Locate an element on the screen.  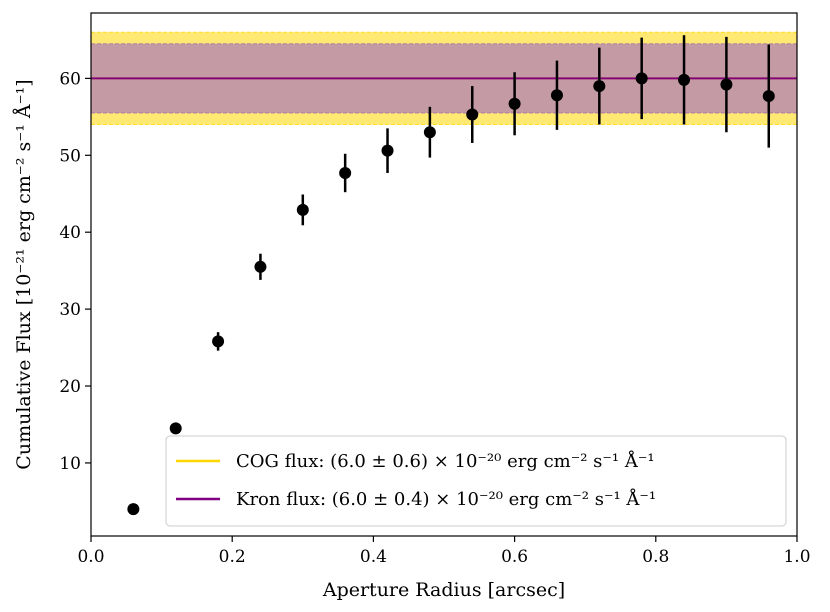
x-tick-label: 0.2 is located at coordinates (232, 557).